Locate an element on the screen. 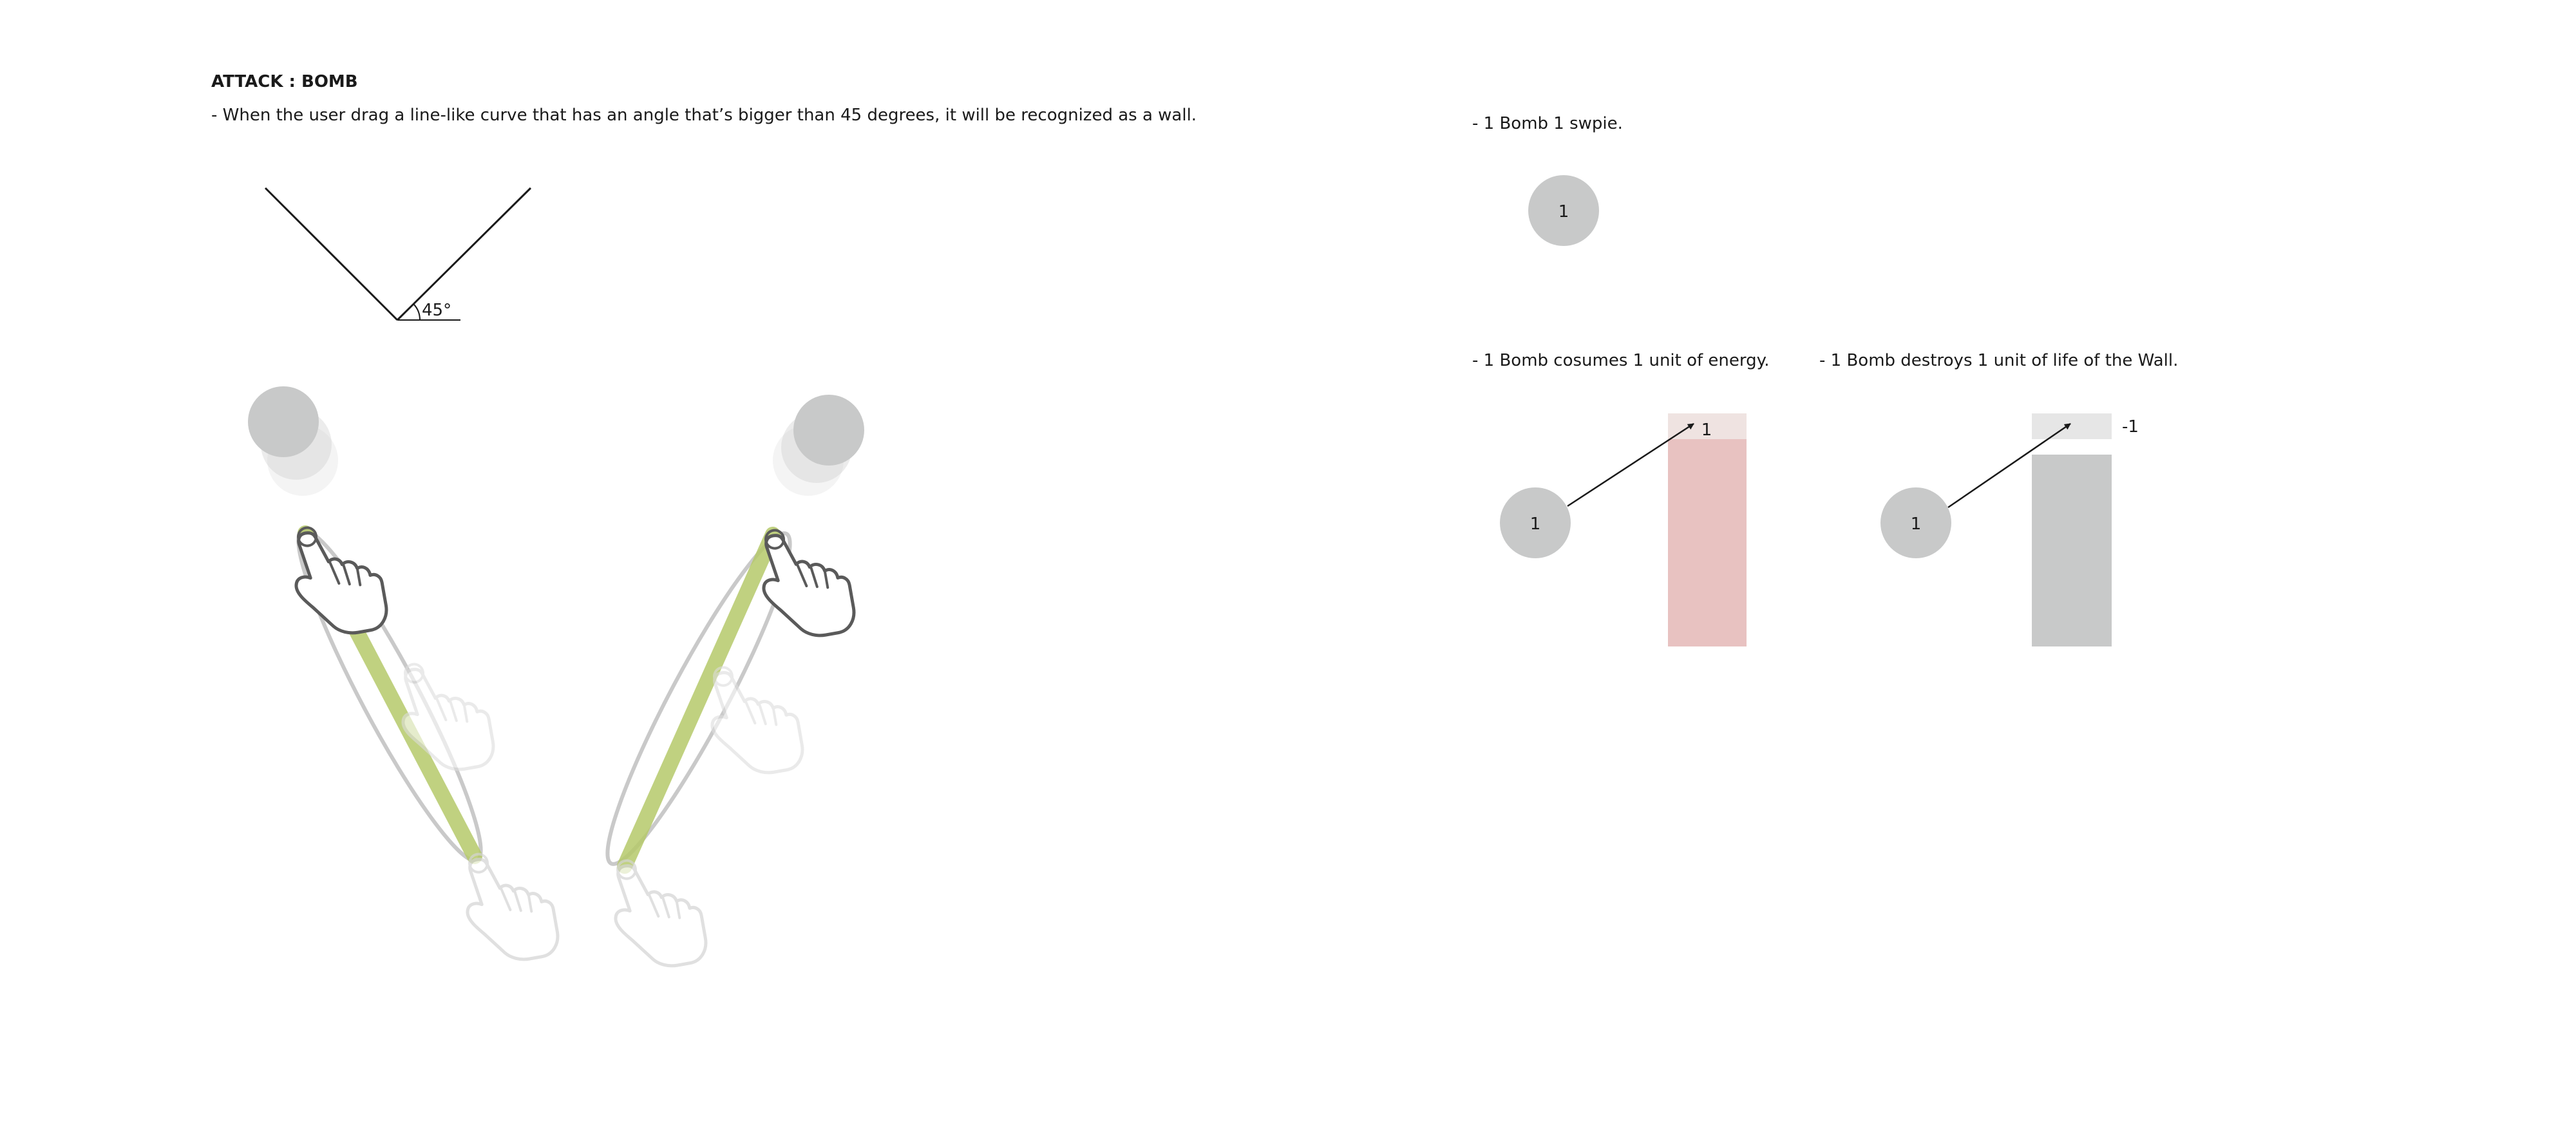 The height and width of the screenshot is (1141, 2576). angle-right-line is located at coordinates (464, 254).